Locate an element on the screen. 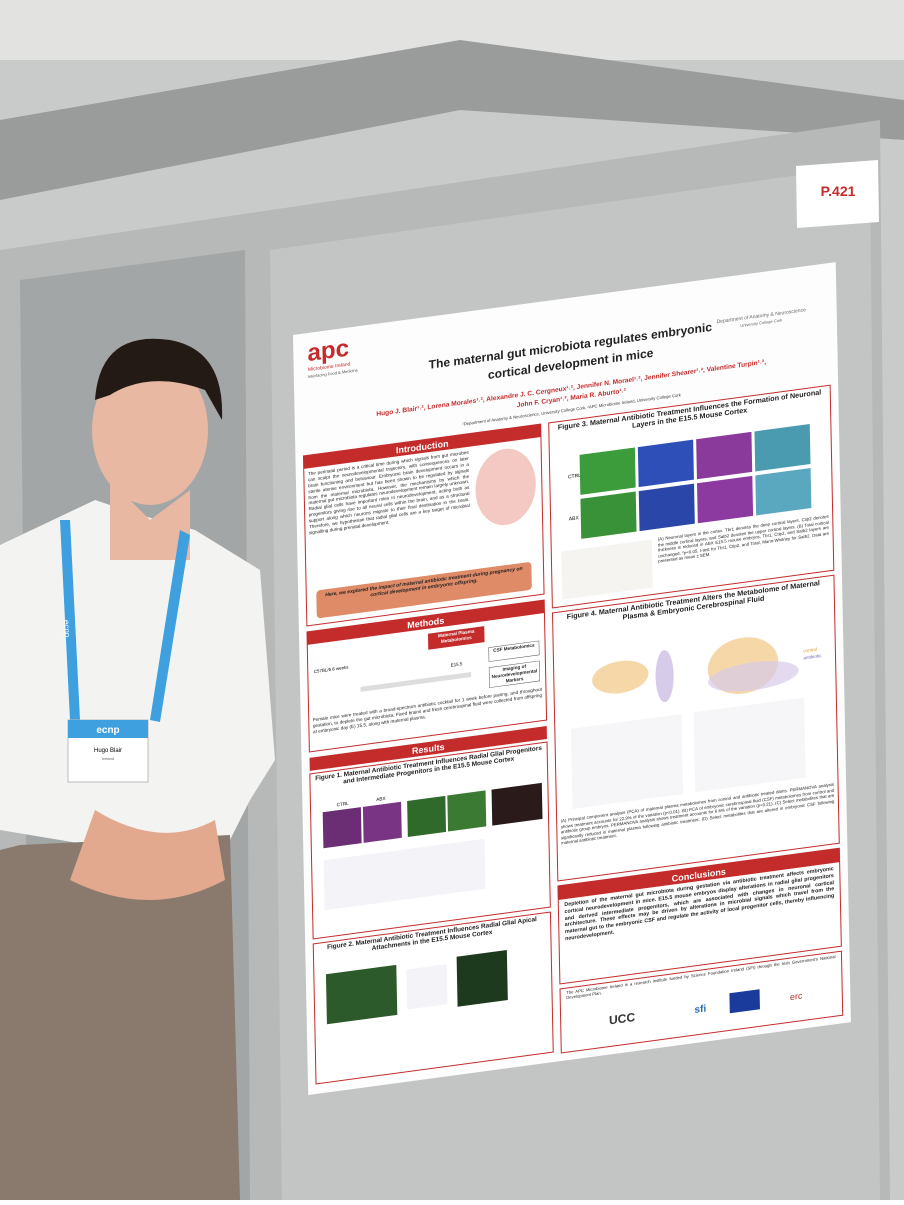 Image resolution: width=904 pixels, height=1205 pixels. timeline is located at coordinates (416, 682).